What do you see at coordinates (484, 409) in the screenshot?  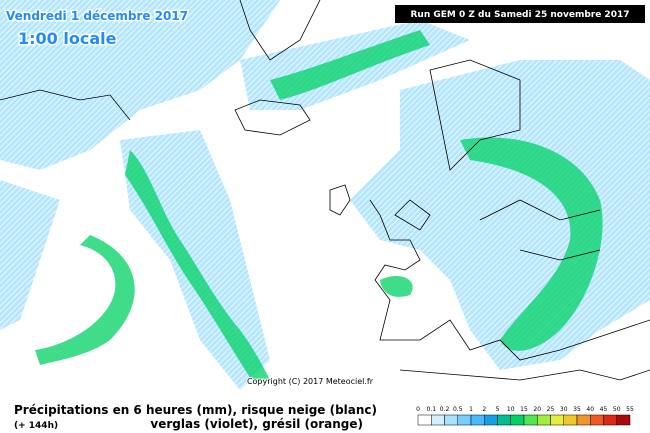 I see `scale-label: 2` at bounding box center [484, 409].